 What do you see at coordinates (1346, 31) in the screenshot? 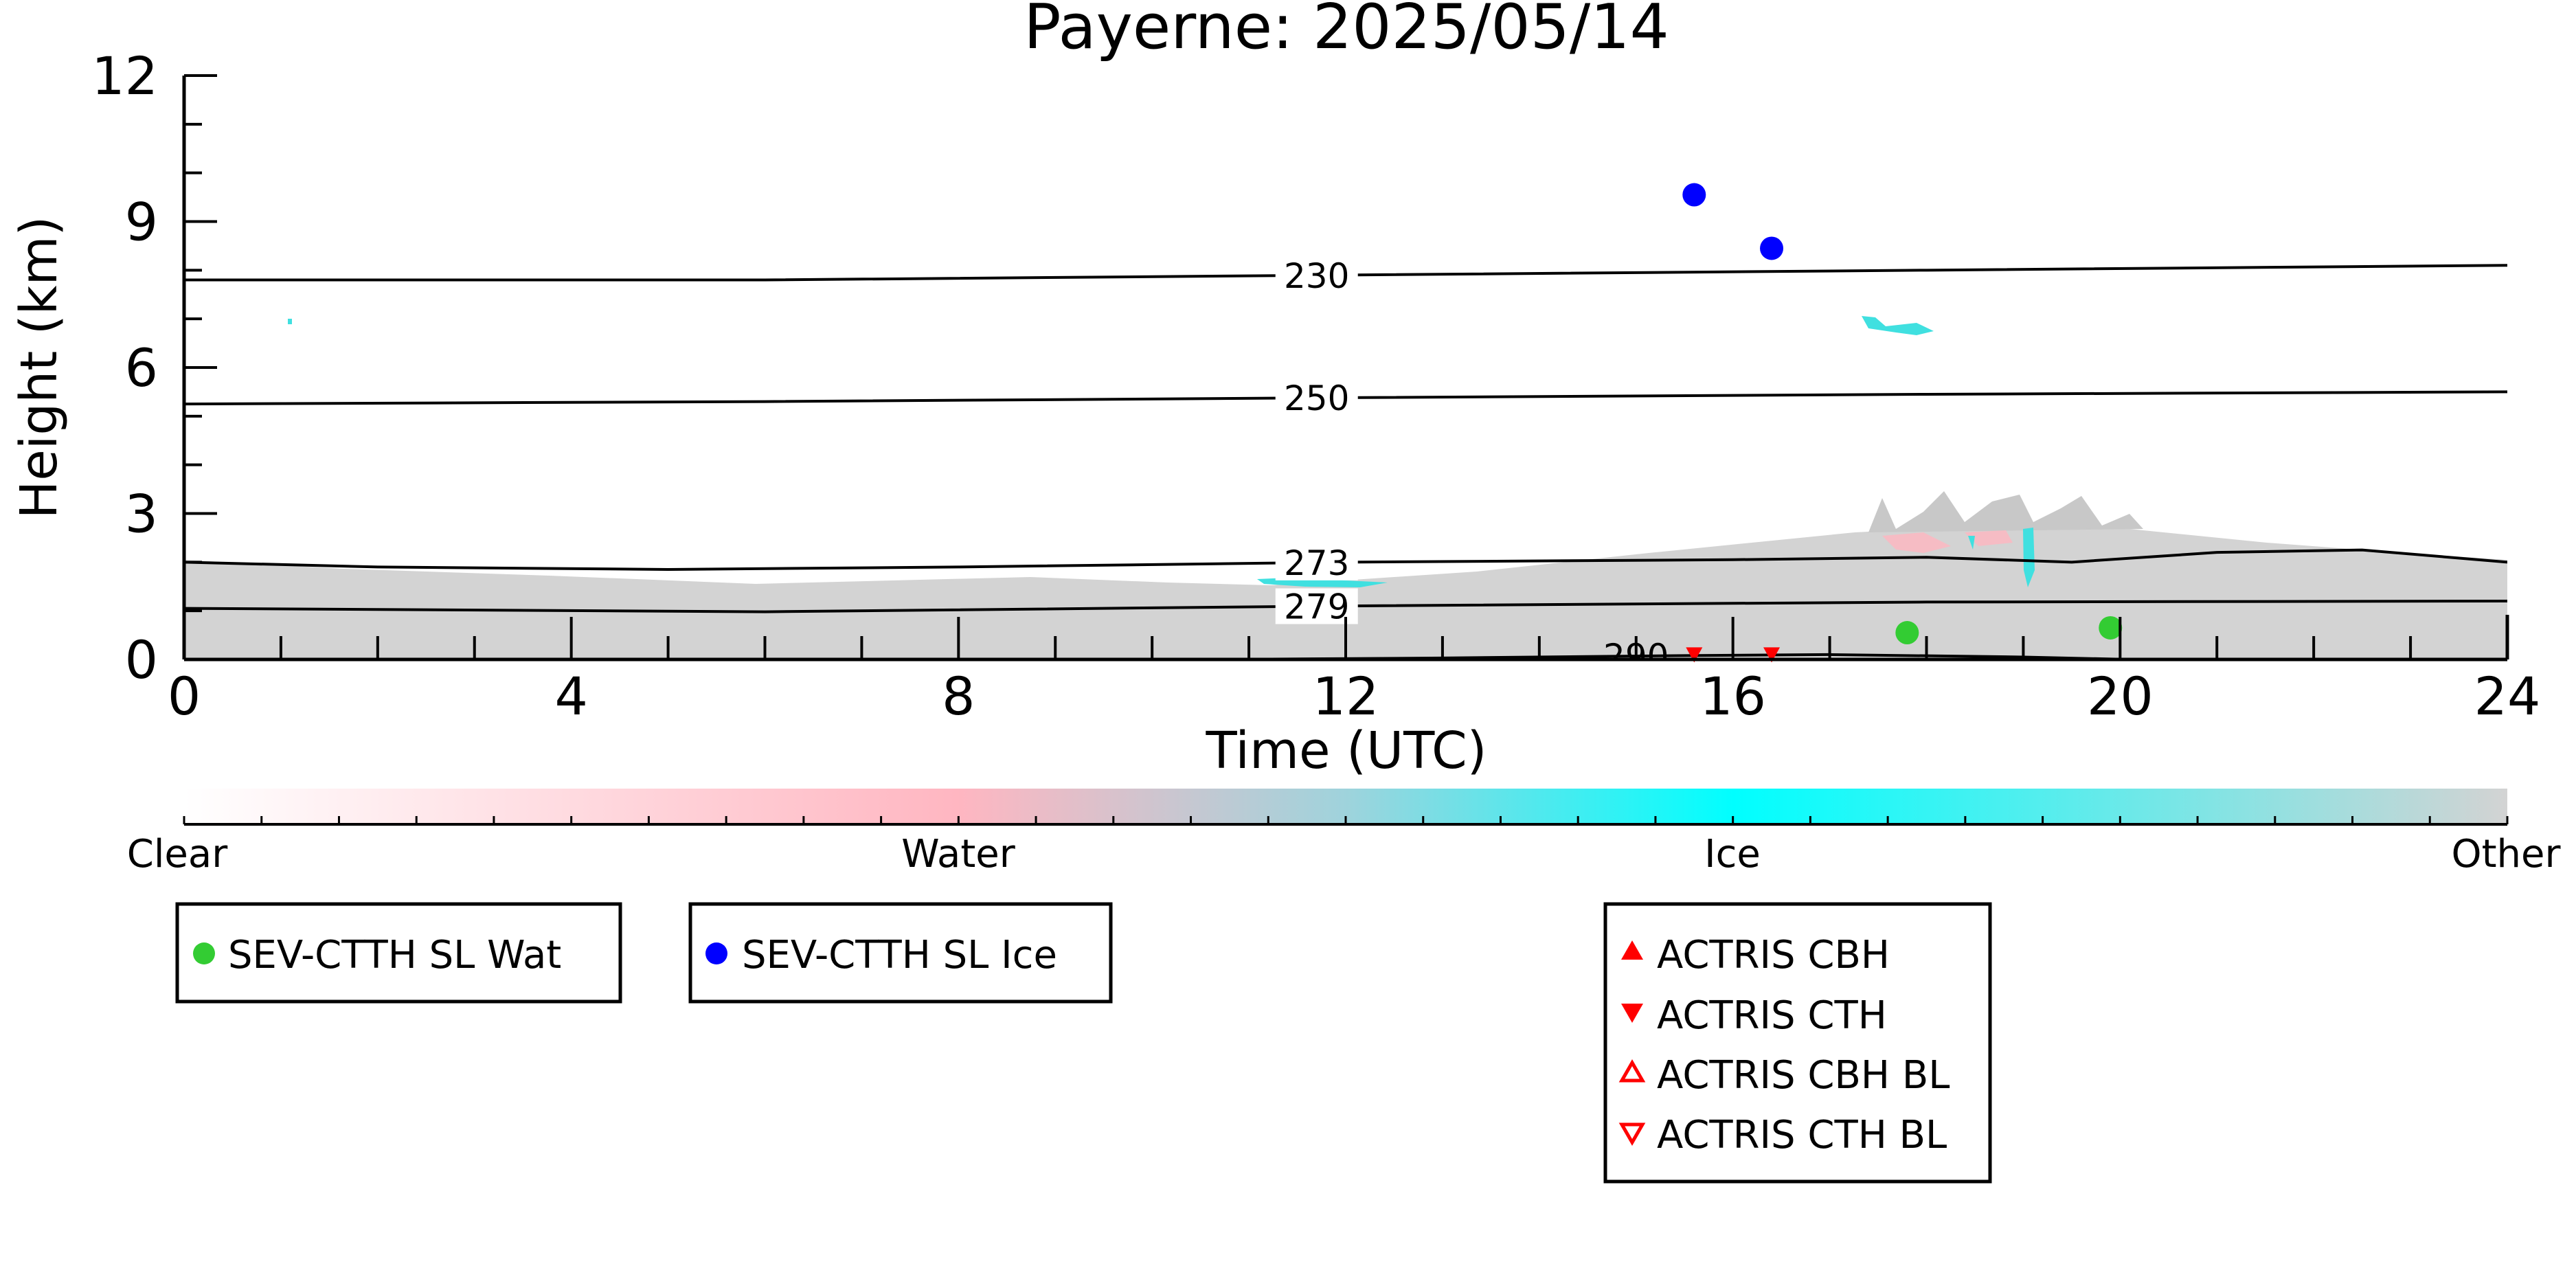
I see `chart-title: Payerne: 2025/05/14` at bounding box center [1346, 31].